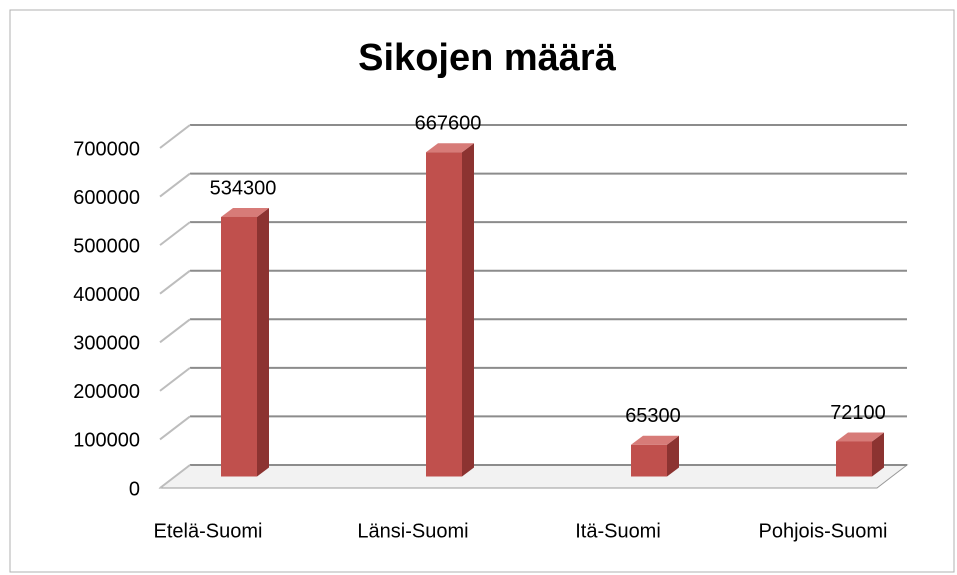 Image resolution: width=957 pixels, height=575 pixels. Describe the element at coordinates (208, 531) in the screenshot. I see `x-tick-label: Etelä-Suomi` at that location.